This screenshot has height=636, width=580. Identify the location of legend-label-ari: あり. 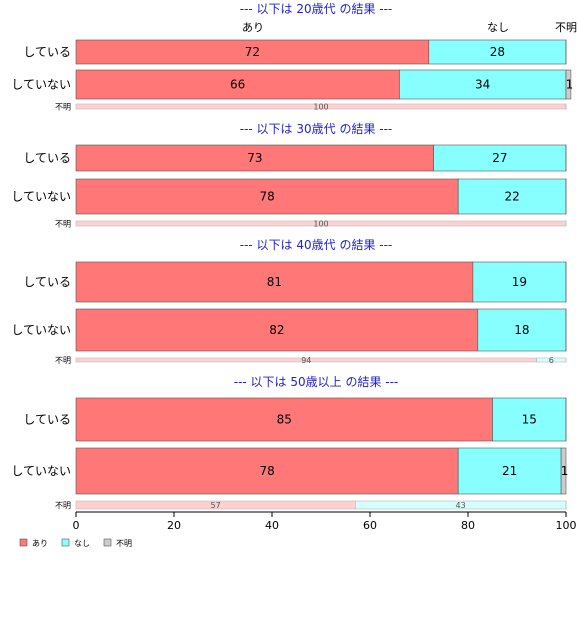
(40, 543).